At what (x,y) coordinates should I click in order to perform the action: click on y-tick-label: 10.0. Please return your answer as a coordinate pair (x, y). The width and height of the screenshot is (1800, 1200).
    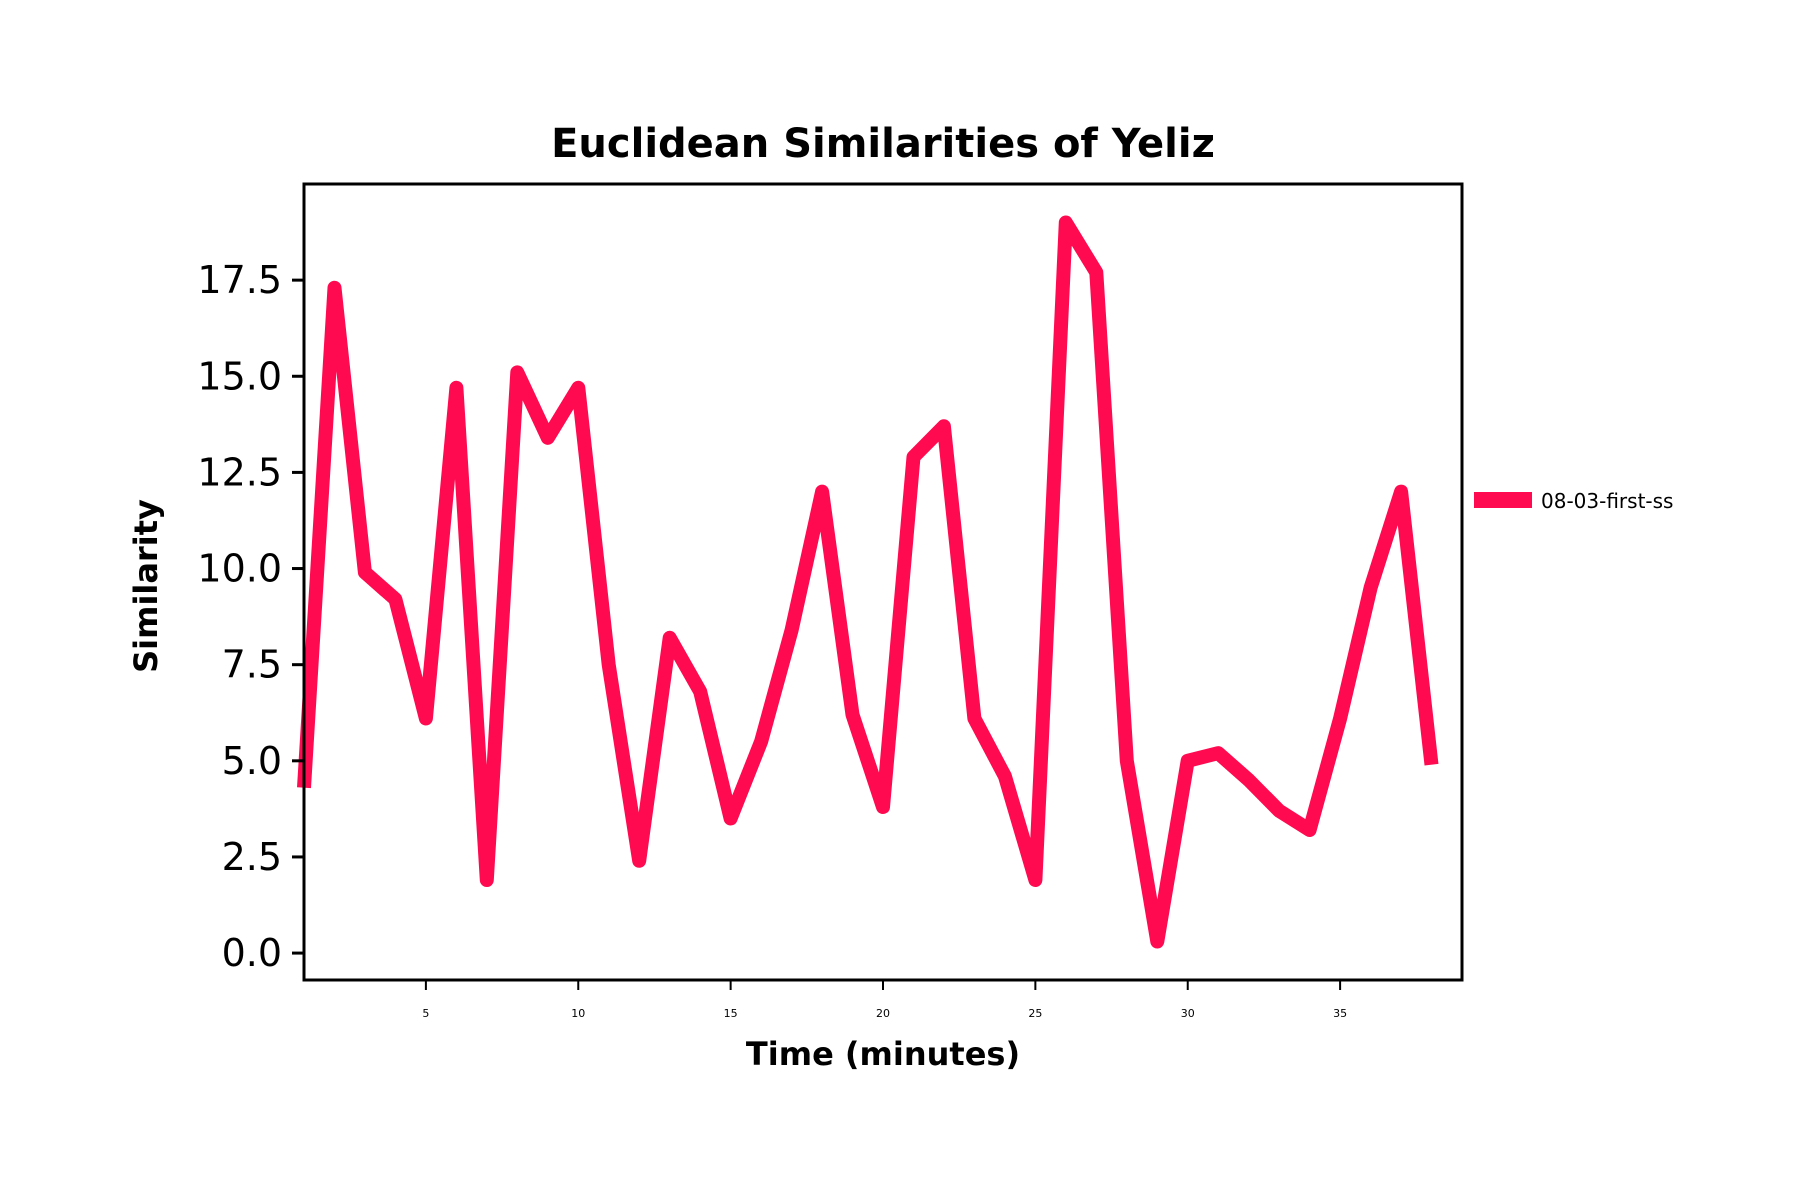
    Looking at the image, I should click on (239, 569).